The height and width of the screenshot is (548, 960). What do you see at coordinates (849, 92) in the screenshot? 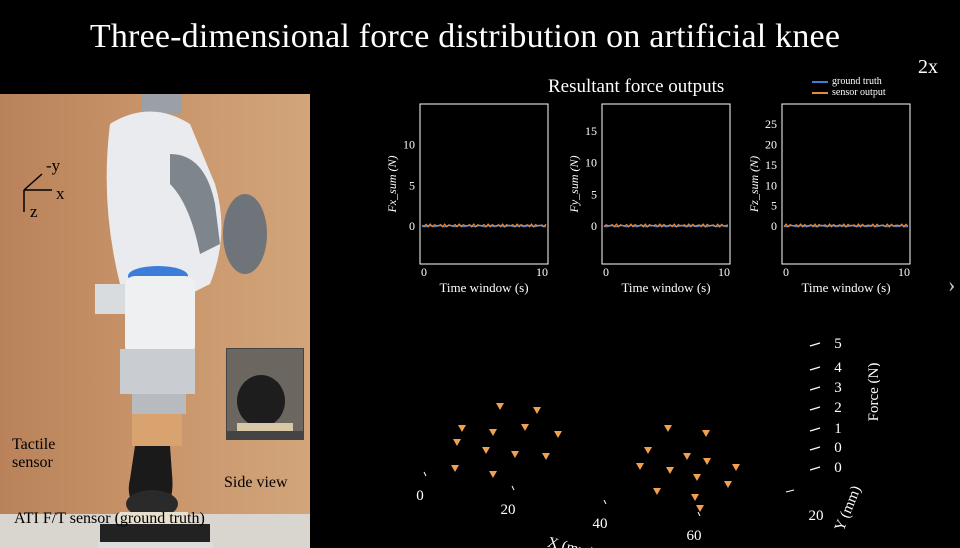
I see `legend-sensor-output: sensor output` at bounding box center [849, 92].